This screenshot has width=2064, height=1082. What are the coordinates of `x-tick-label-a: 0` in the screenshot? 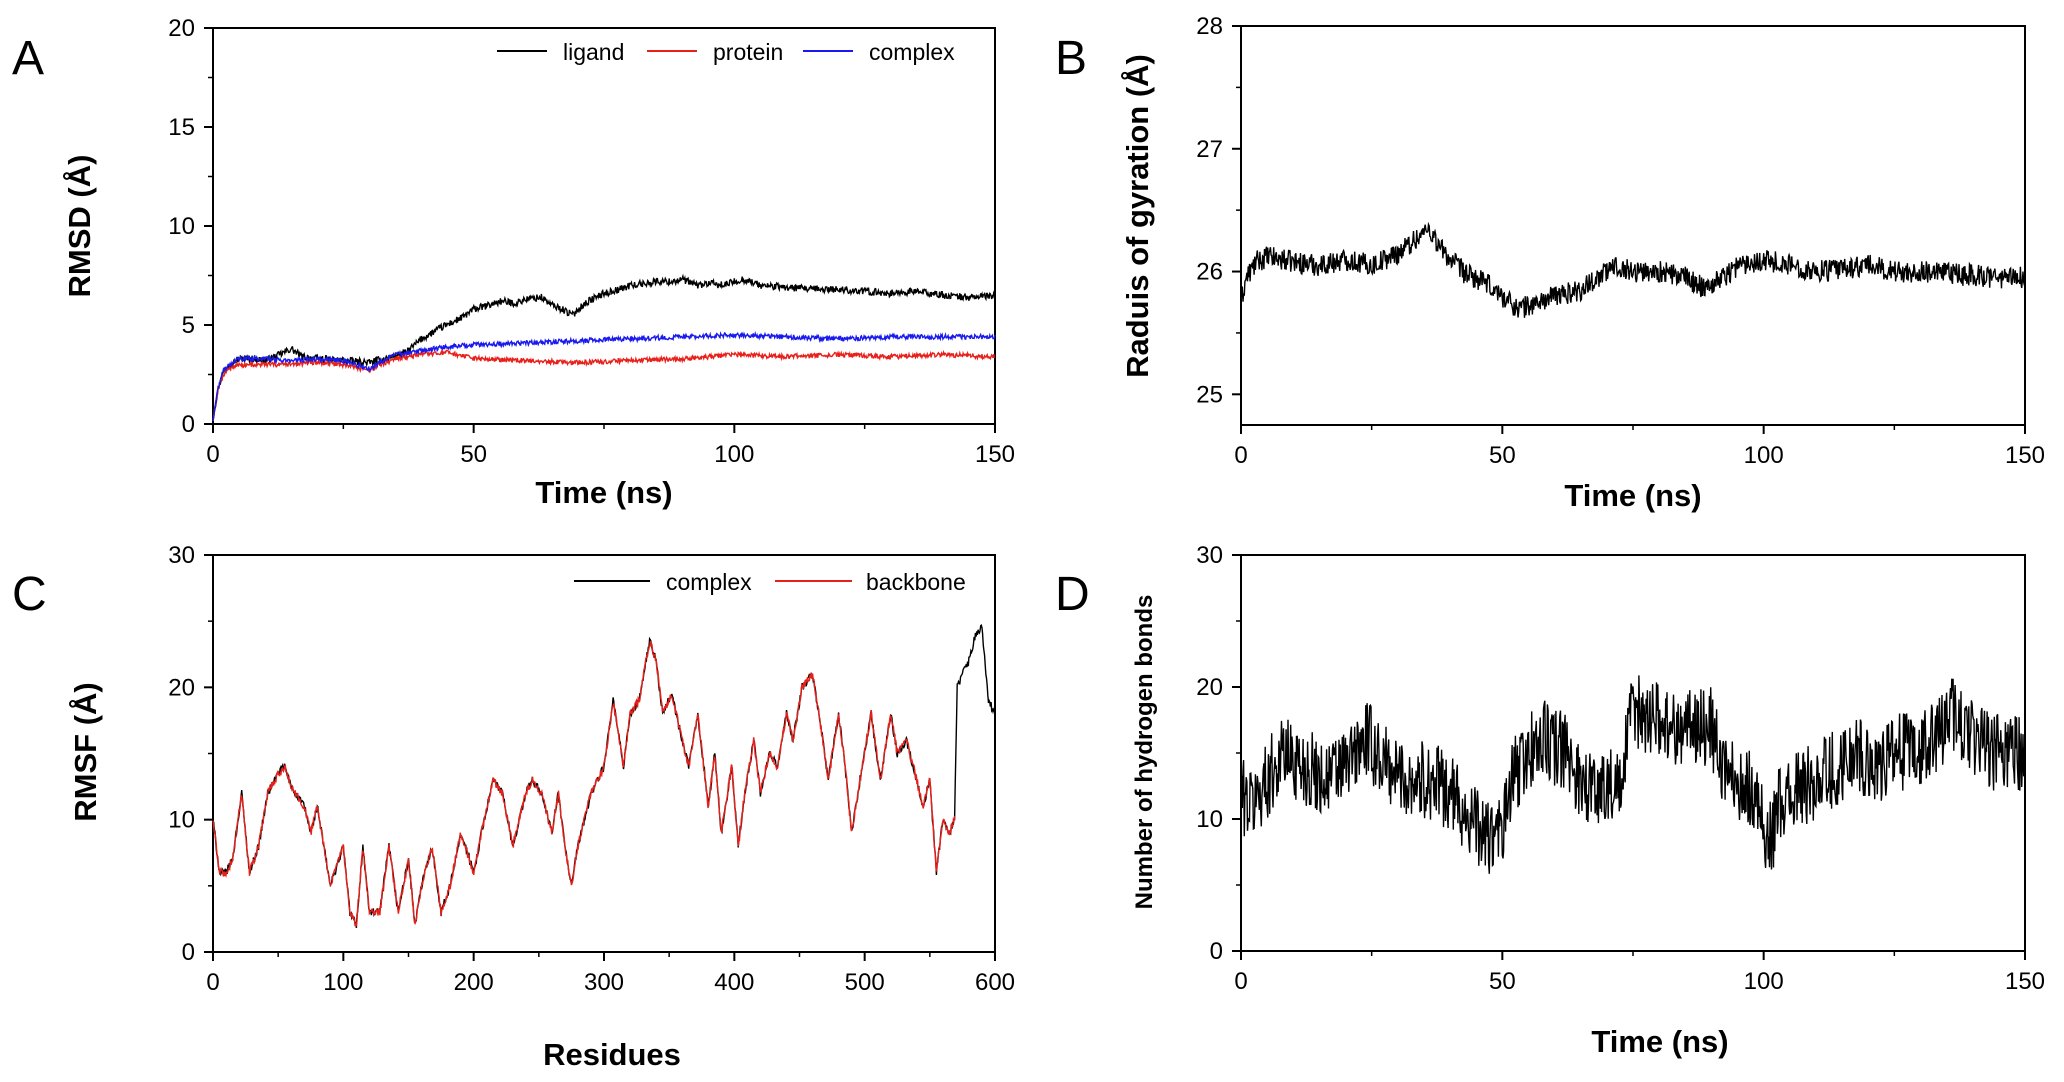 It's located at (212, 454).